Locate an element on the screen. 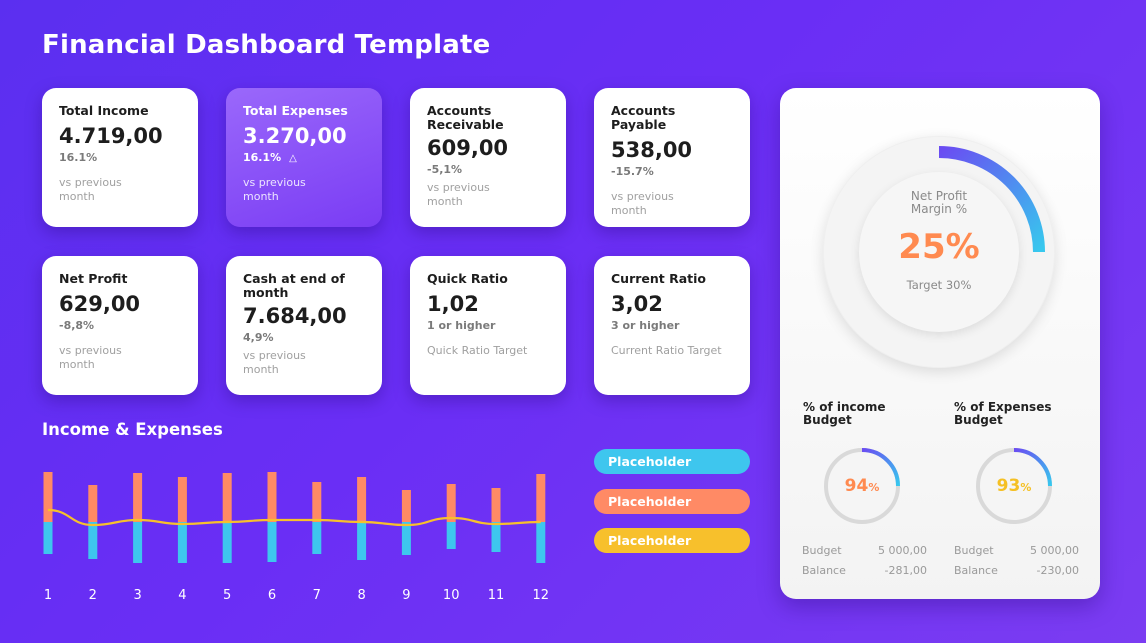 This screenshot has height=643, width=1146. kpi-sub: Quick Ratio Target is located at coordinates (477, 350).